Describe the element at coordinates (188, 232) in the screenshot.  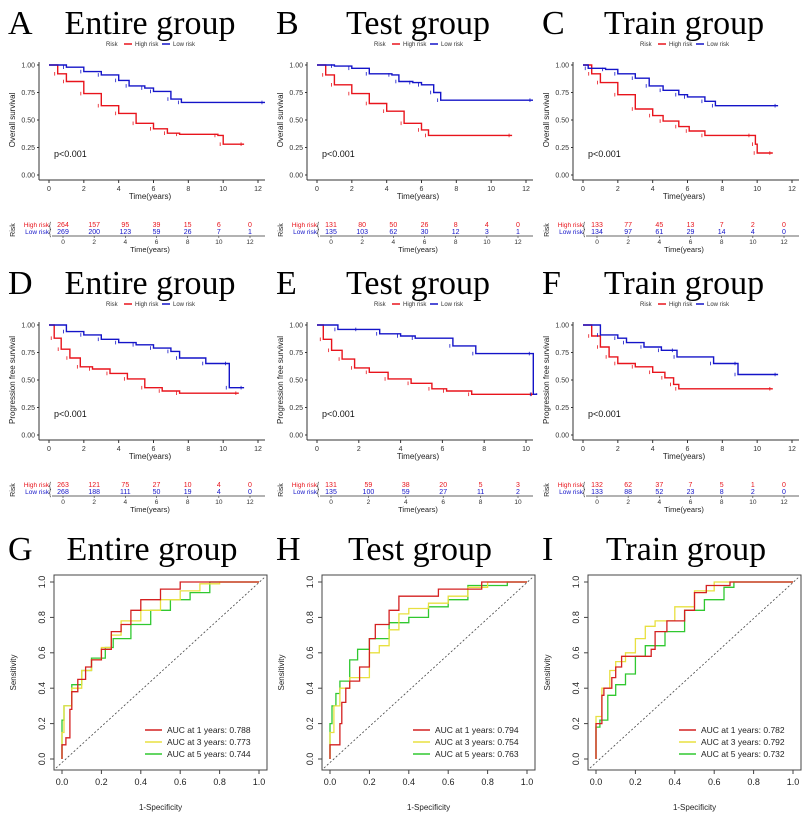
I see `risk-count-low: 26` at that location.